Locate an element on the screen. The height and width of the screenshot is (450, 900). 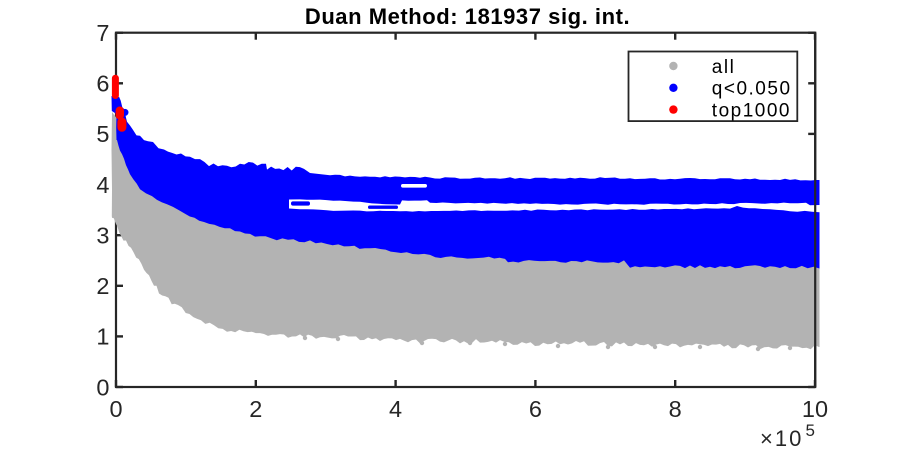
svg-text: 3 is located at coordinates (102, 236).